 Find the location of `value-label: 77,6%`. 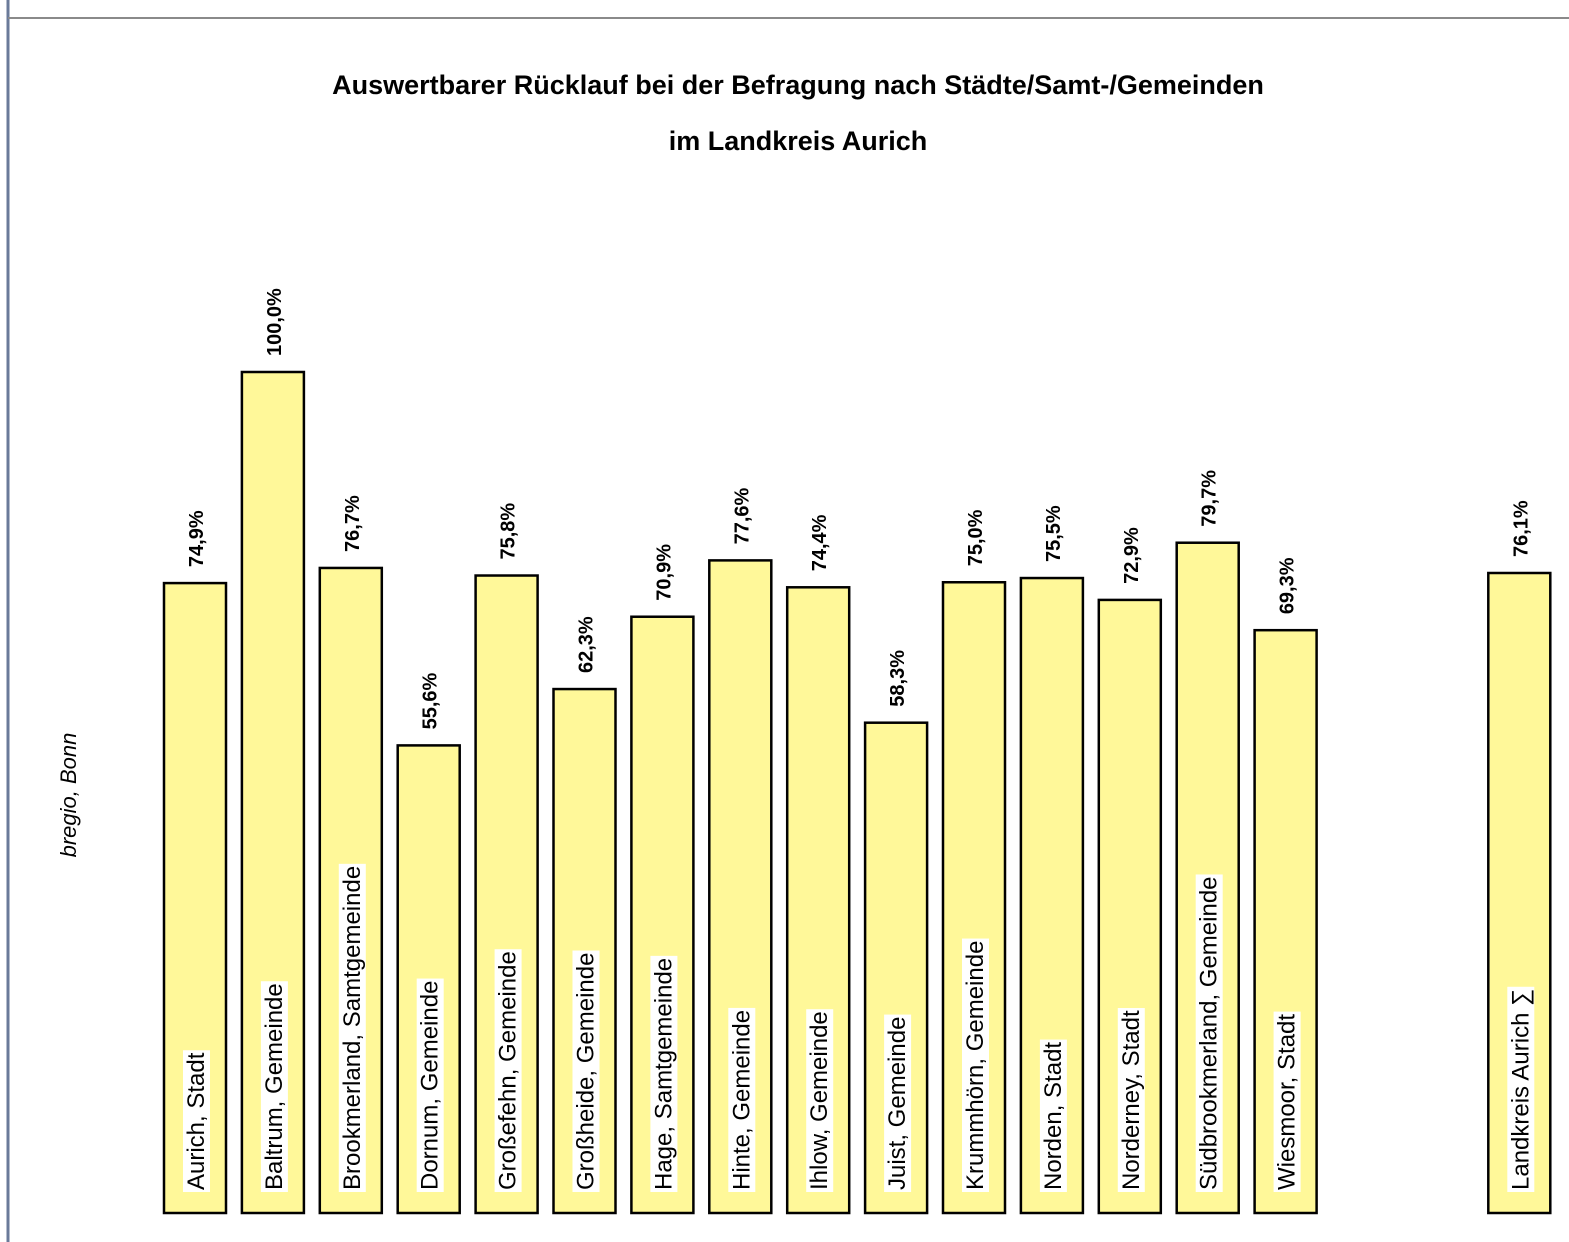

value-label: 77,6% is located at coordinates (742, 515).